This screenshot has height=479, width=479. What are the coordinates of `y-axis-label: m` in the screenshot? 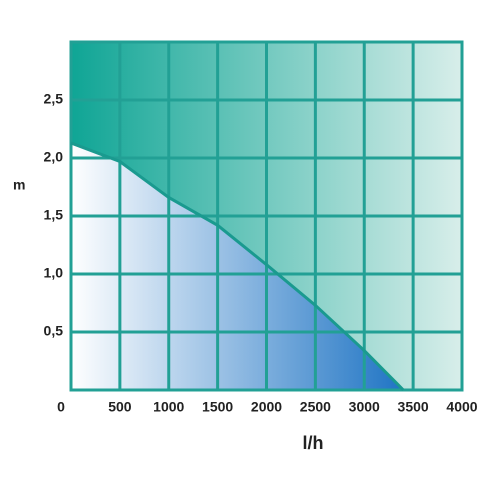 It's located at (19, 185).